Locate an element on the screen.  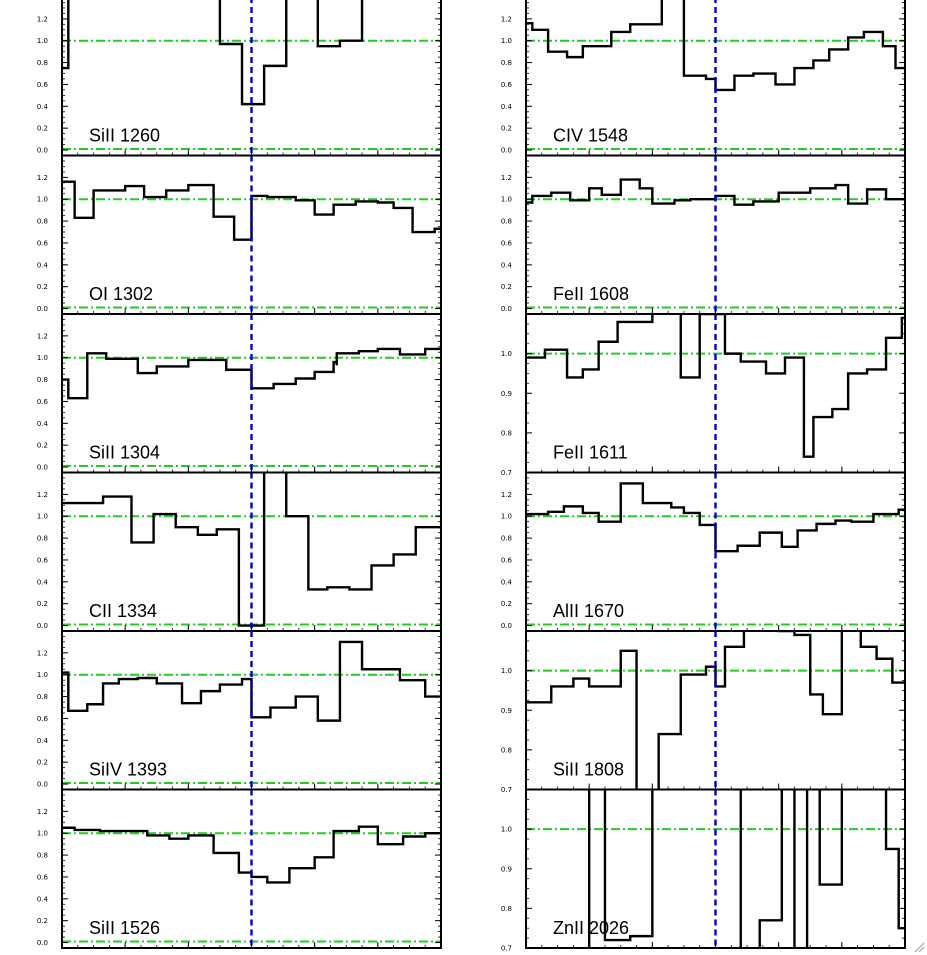
panel-siii-1808: 0.7 0.8 0.9 1.0 SiII 1808 is located at coordinates (703, 712).